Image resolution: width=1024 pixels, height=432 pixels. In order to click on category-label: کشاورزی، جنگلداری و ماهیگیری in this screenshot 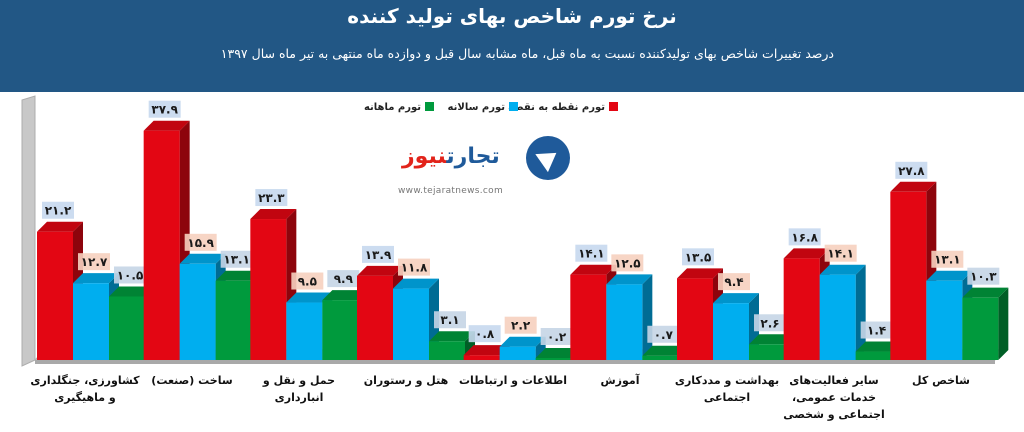, I will do `click(85, 389)`.